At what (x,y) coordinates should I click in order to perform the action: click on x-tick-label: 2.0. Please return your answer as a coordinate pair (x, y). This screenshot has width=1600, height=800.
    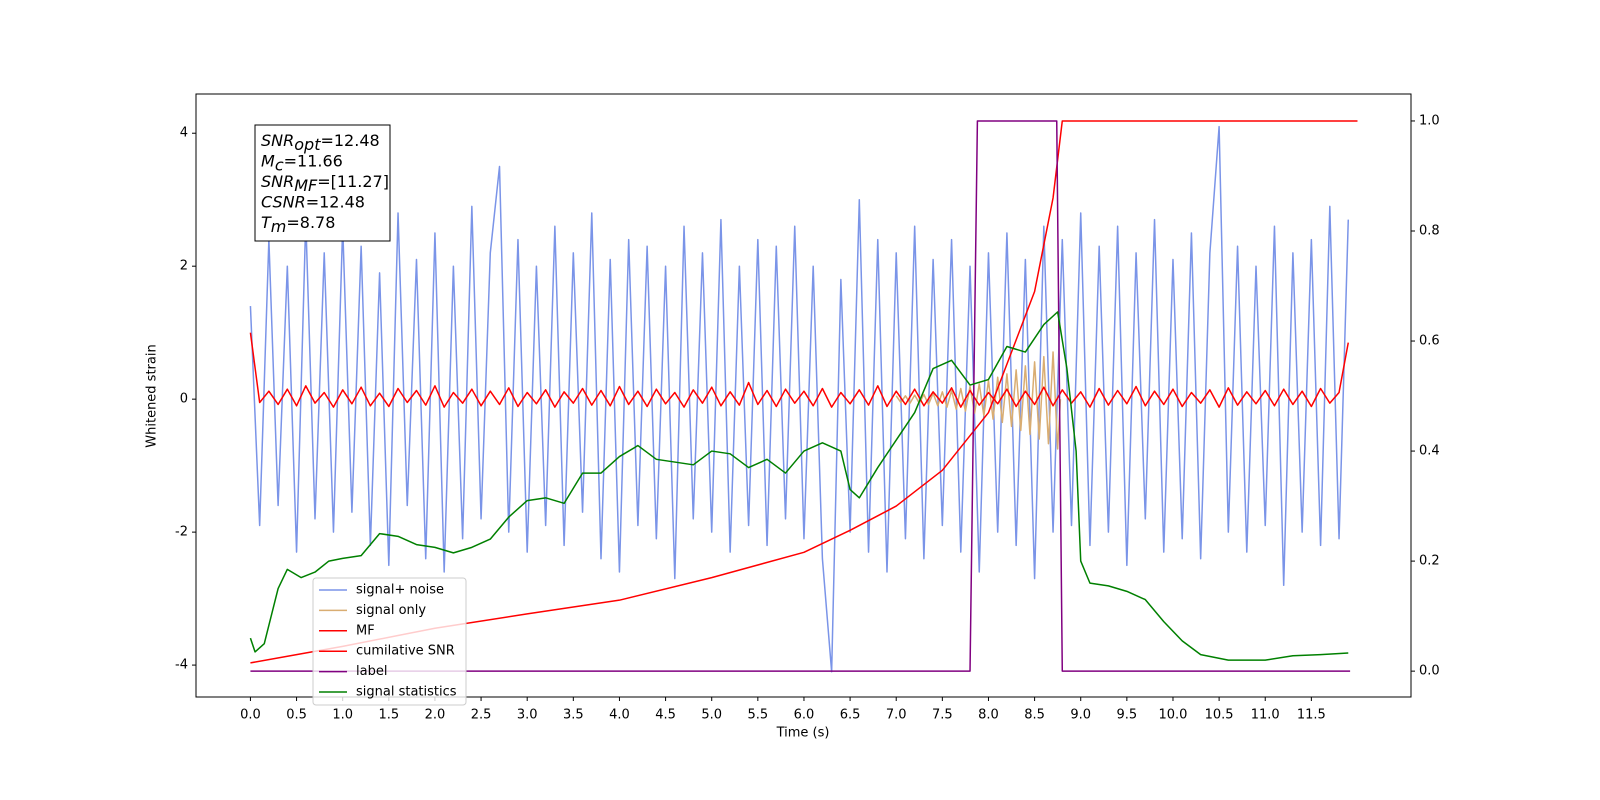
    Looking at the image, I should click on (435, 715).